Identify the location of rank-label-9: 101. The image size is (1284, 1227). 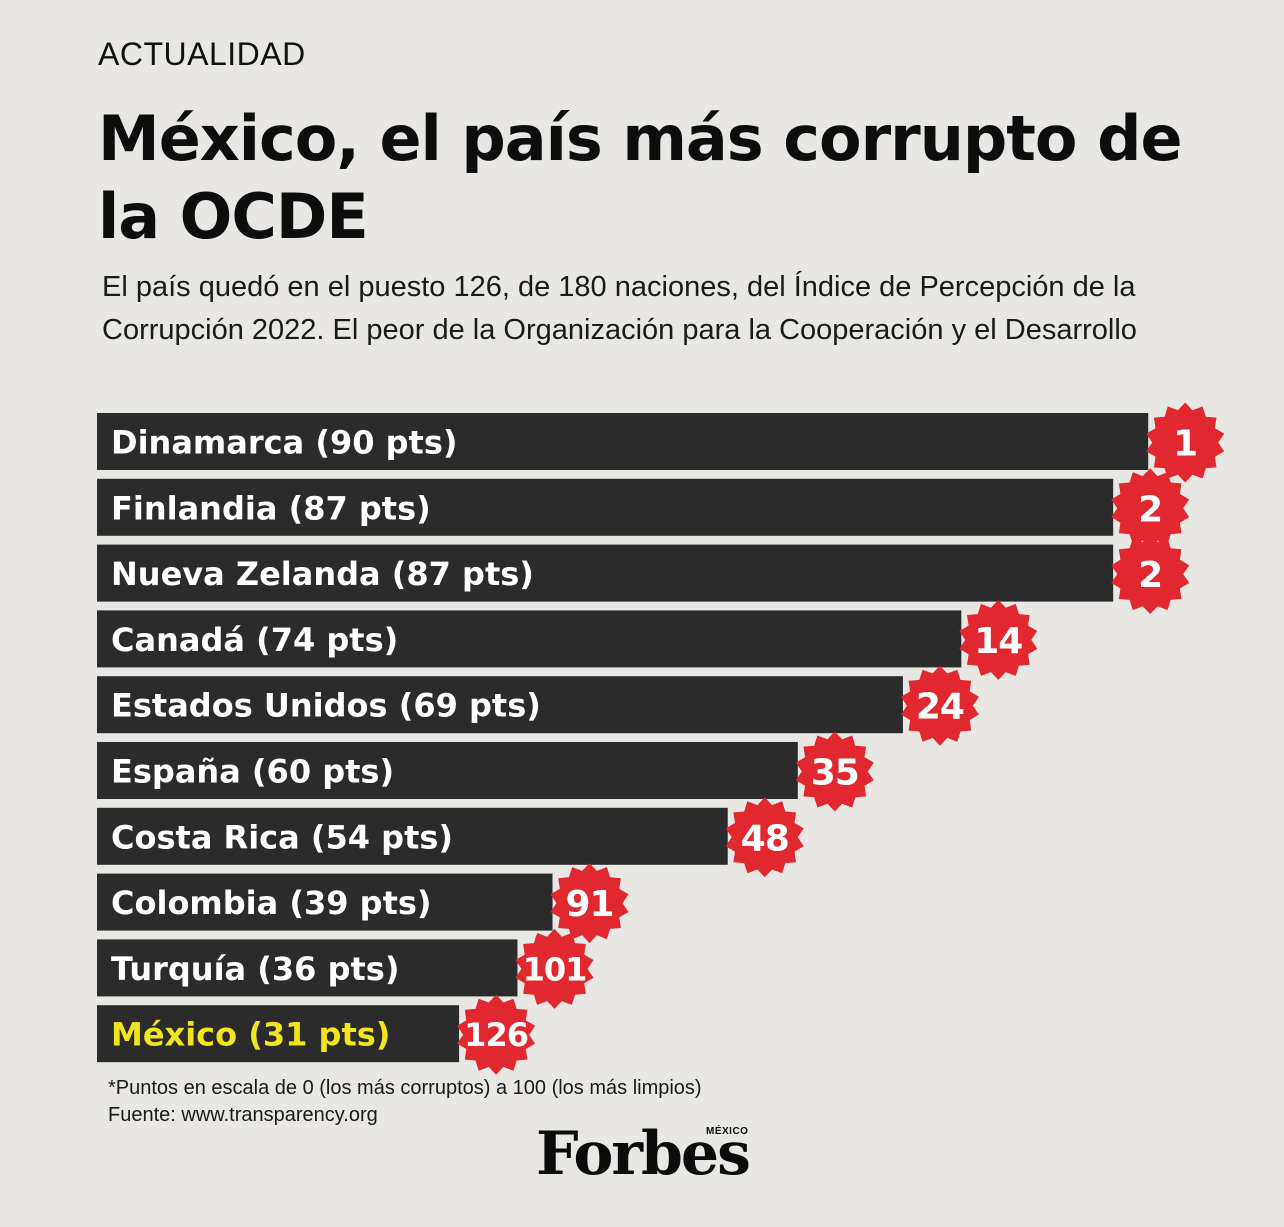
(555, 969).